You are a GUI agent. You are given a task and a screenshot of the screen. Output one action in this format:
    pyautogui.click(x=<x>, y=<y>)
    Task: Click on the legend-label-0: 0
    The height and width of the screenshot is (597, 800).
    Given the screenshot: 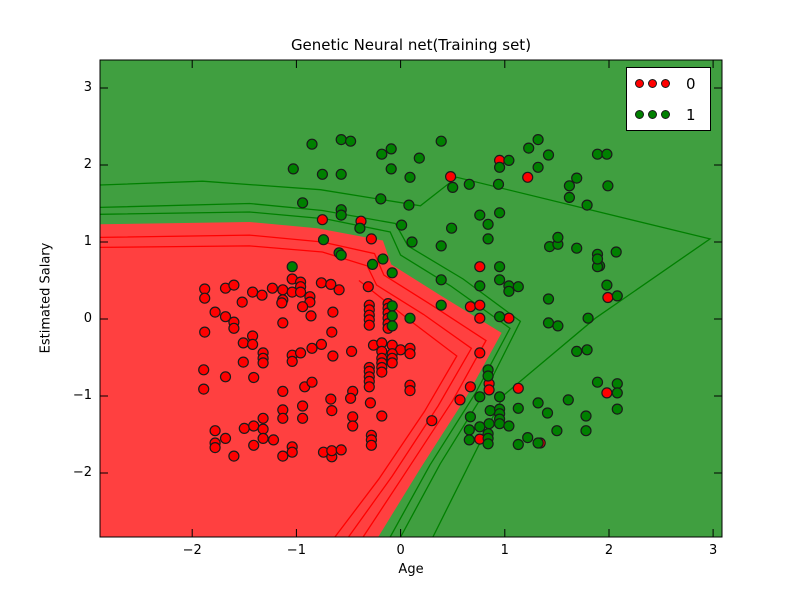 What is the action you would take?
    pyautogui.click(x=691, y=83)
    